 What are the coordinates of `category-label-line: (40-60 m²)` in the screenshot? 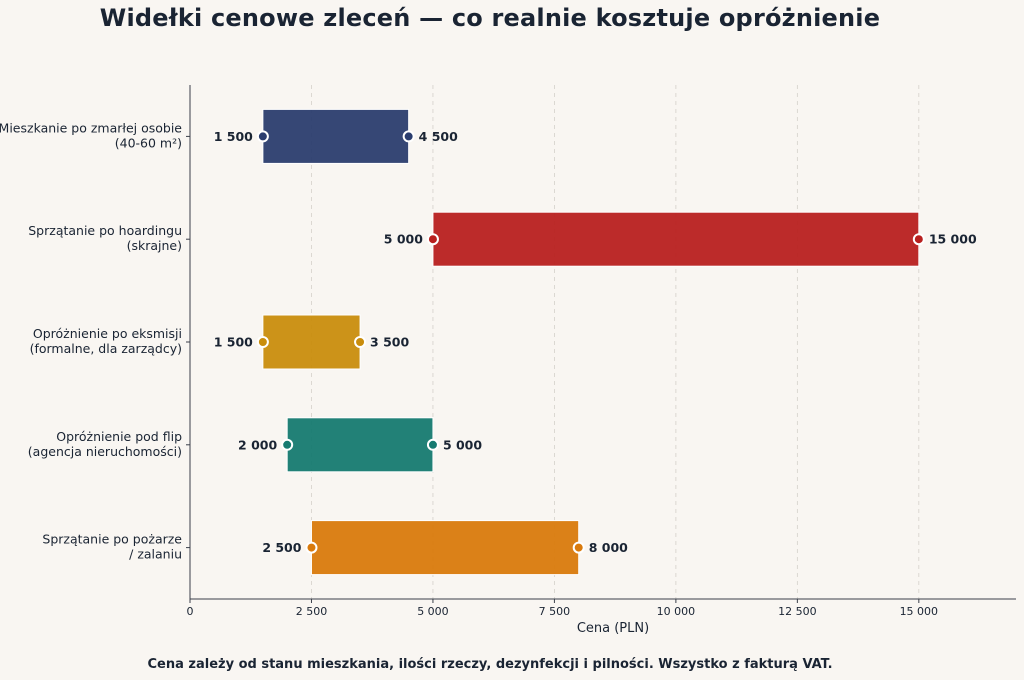 It's located at (148, 142).